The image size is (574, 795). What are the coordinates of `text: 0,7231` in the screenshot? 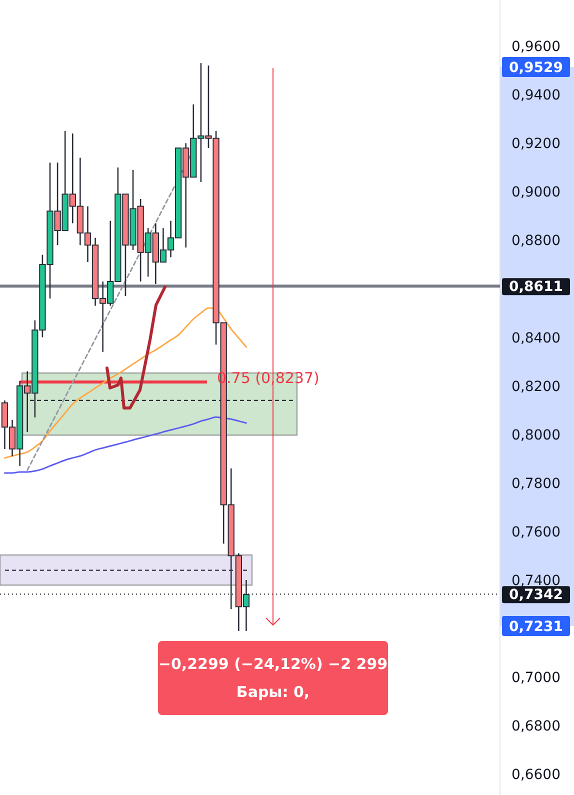 It's located at (536, 627).